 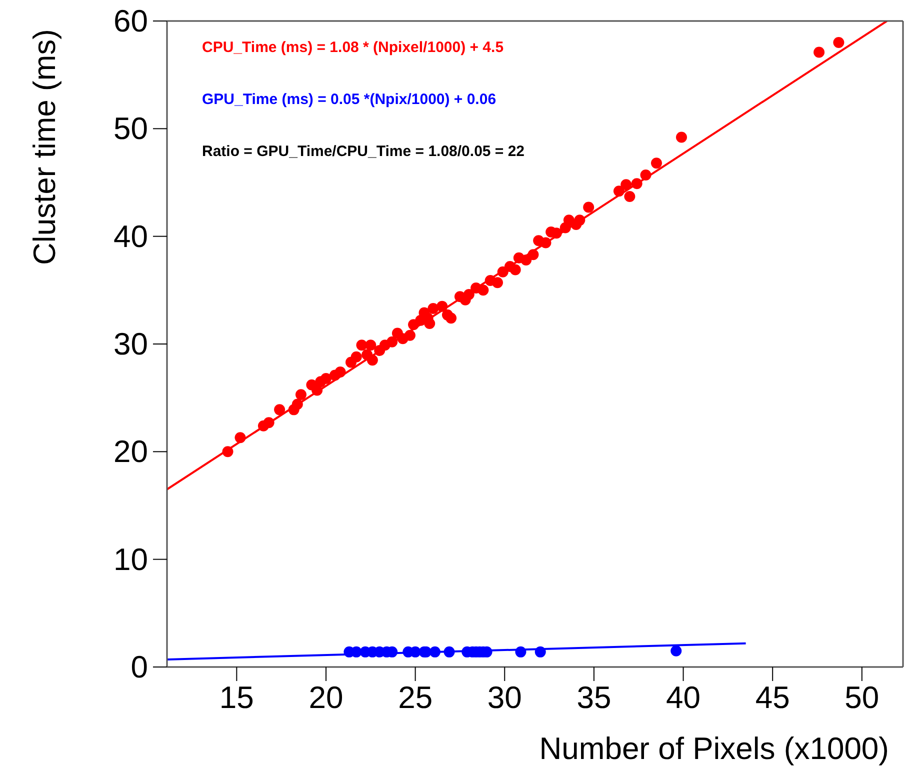 What do you see at coordinates (504, 698) in the screenshot?
I see `x-tick-label: 30` at bounding box center [504, 698].